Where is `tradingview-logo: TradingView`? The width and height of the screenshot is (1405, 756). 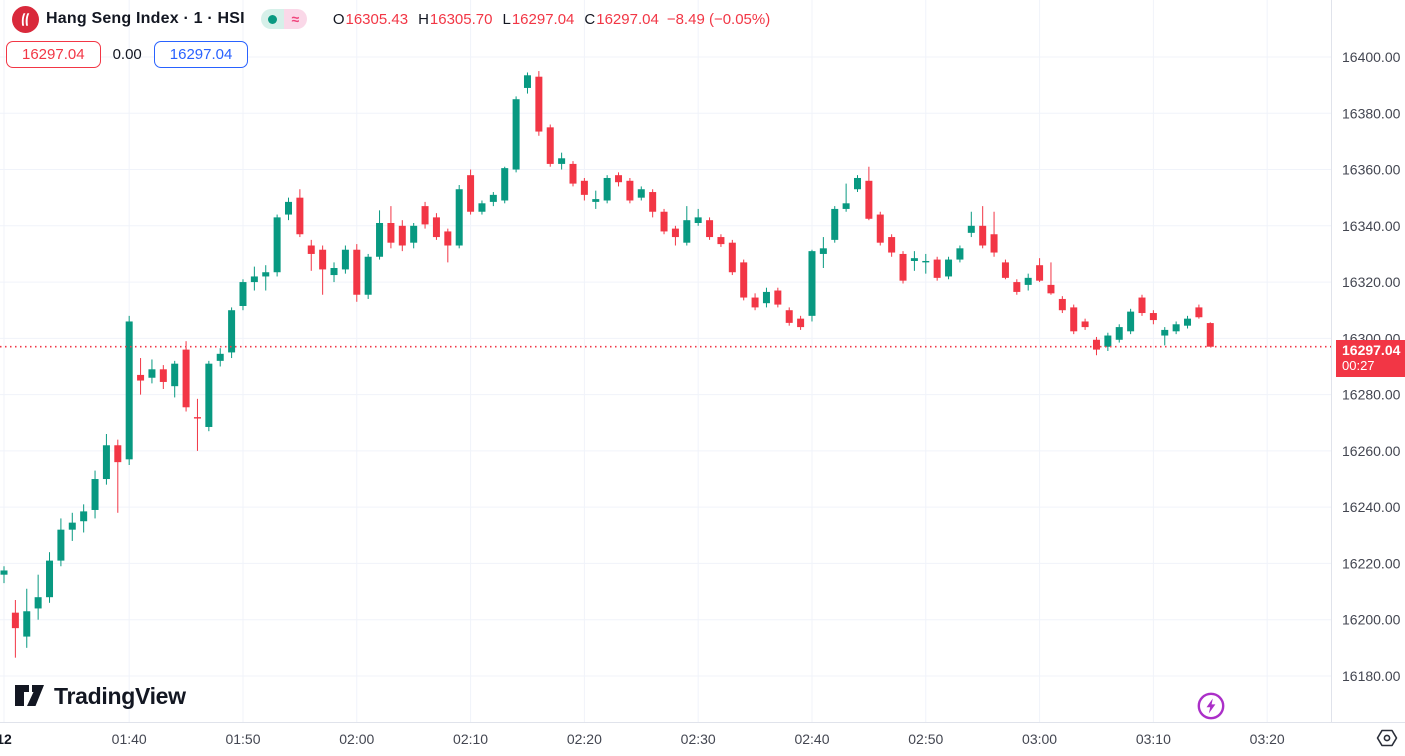
tradingview-logo: TradingView is located at coordinates (100, 696).